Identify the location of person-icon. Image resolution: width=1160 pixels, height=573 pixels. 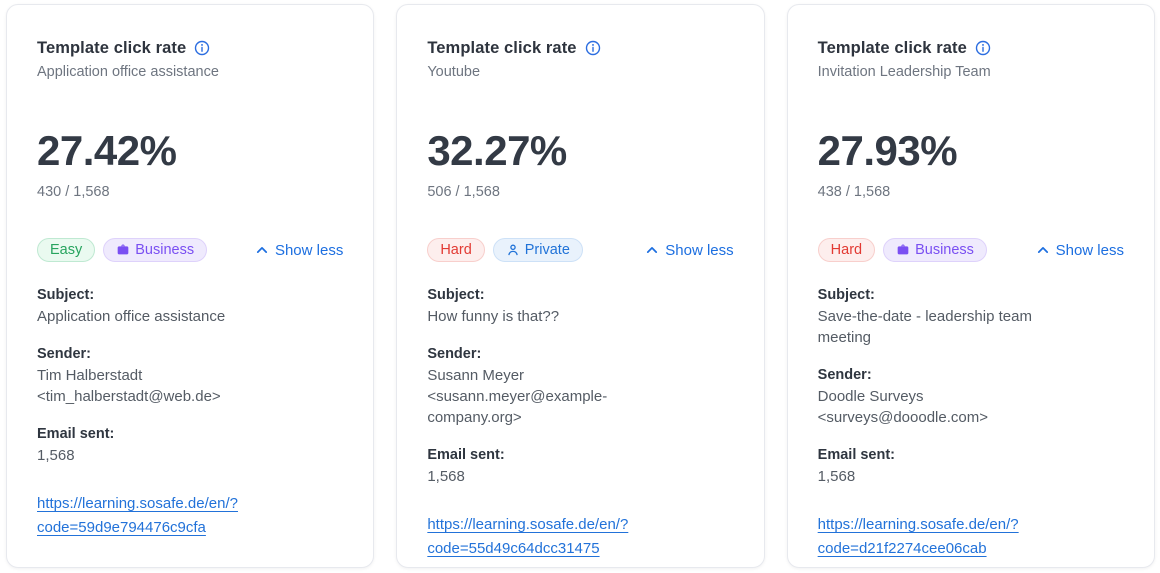
(513, 250).